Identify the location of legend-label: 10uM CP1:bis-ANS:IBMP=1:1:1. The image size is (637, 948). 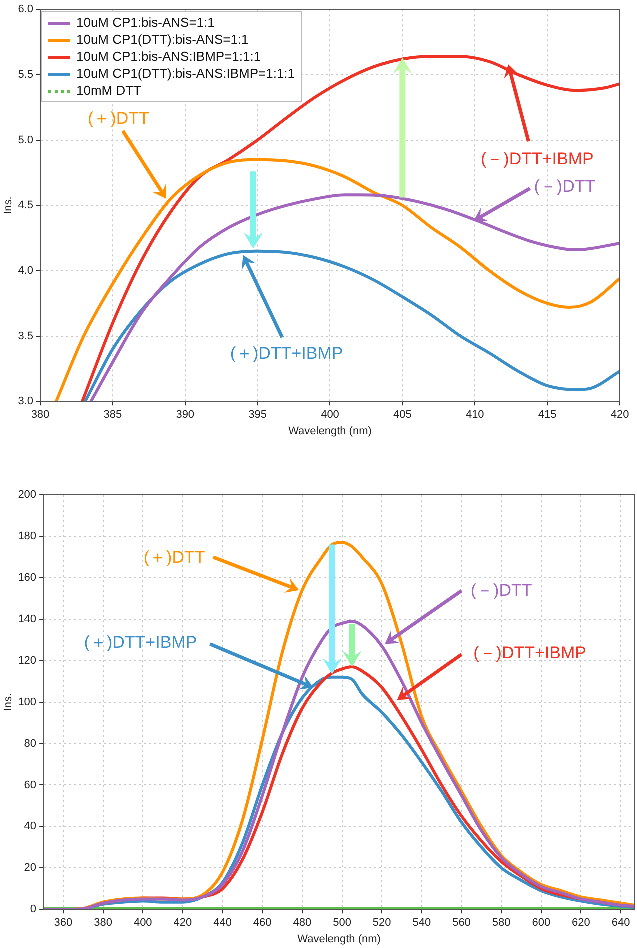
(168, 56).